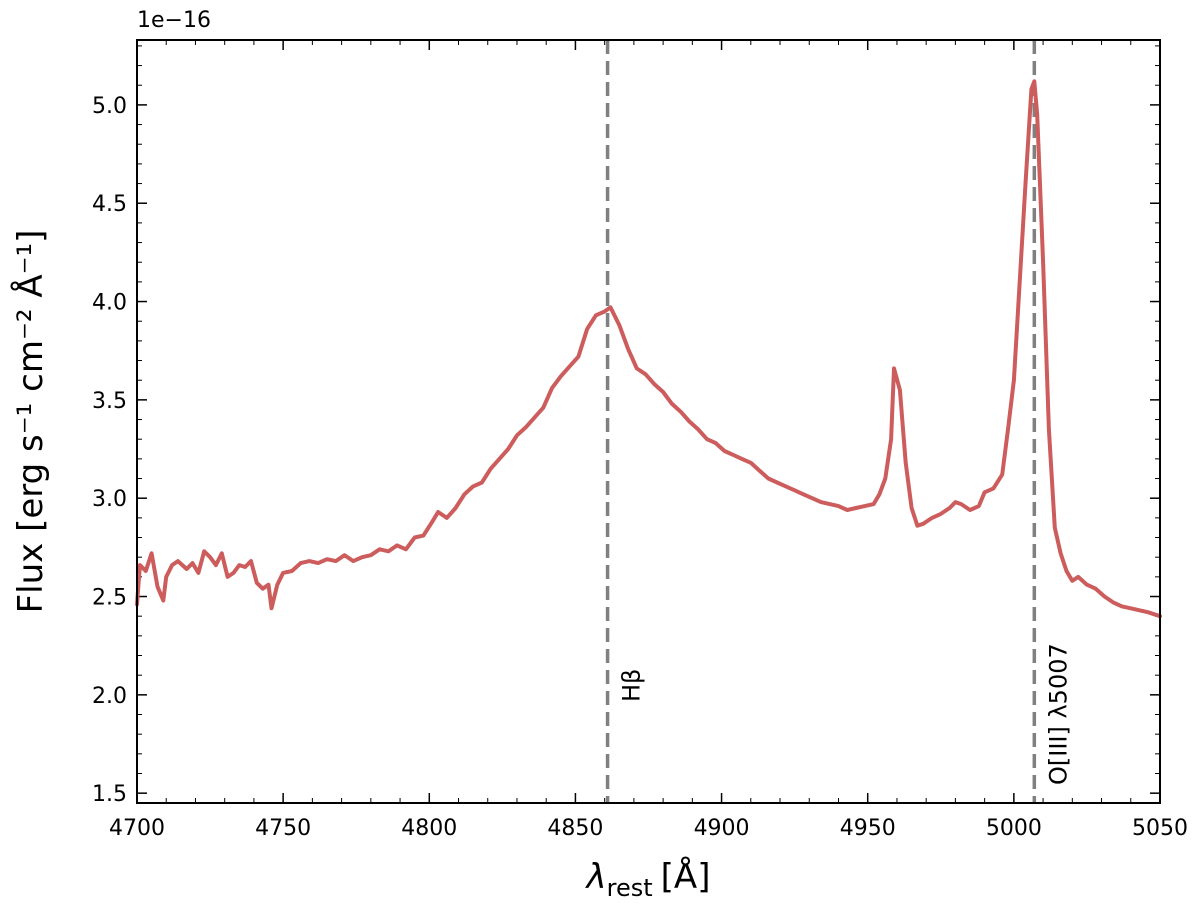 This screenshot has height=910, width=1200. I want to click on x-axis-label: λrest [Å], so click(648, 879).